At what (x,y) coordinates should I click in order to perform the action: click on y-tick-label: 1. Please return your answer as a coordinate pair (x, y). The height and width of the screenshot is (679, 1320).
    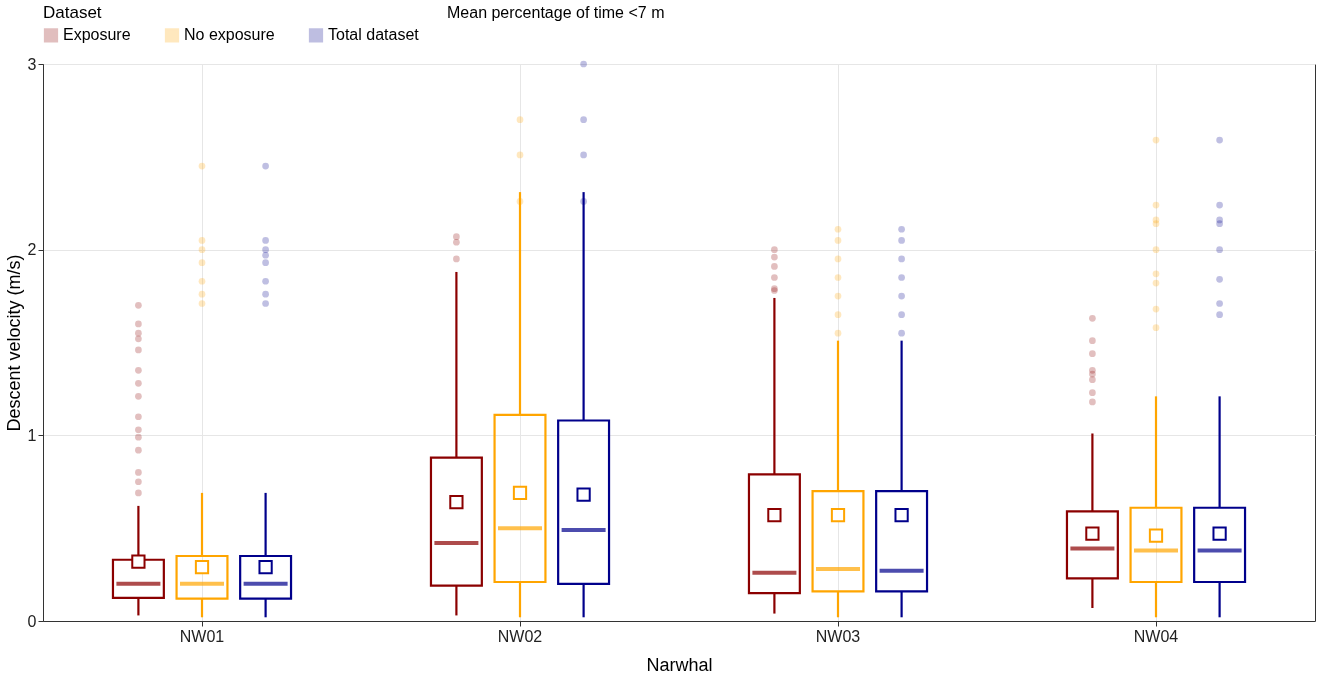
    Looking at the image, I should click on (32, 435).